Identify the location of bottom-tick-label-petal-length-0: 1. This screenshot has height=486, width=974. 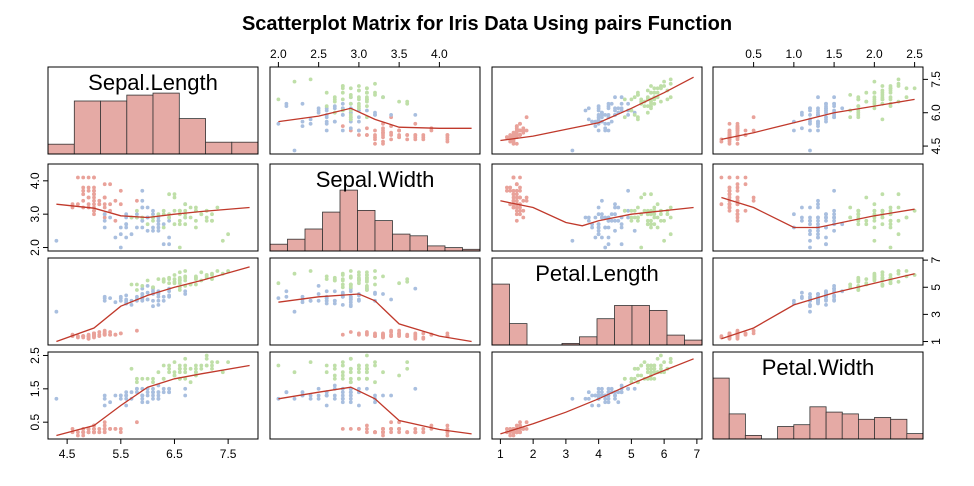
(500, 454).